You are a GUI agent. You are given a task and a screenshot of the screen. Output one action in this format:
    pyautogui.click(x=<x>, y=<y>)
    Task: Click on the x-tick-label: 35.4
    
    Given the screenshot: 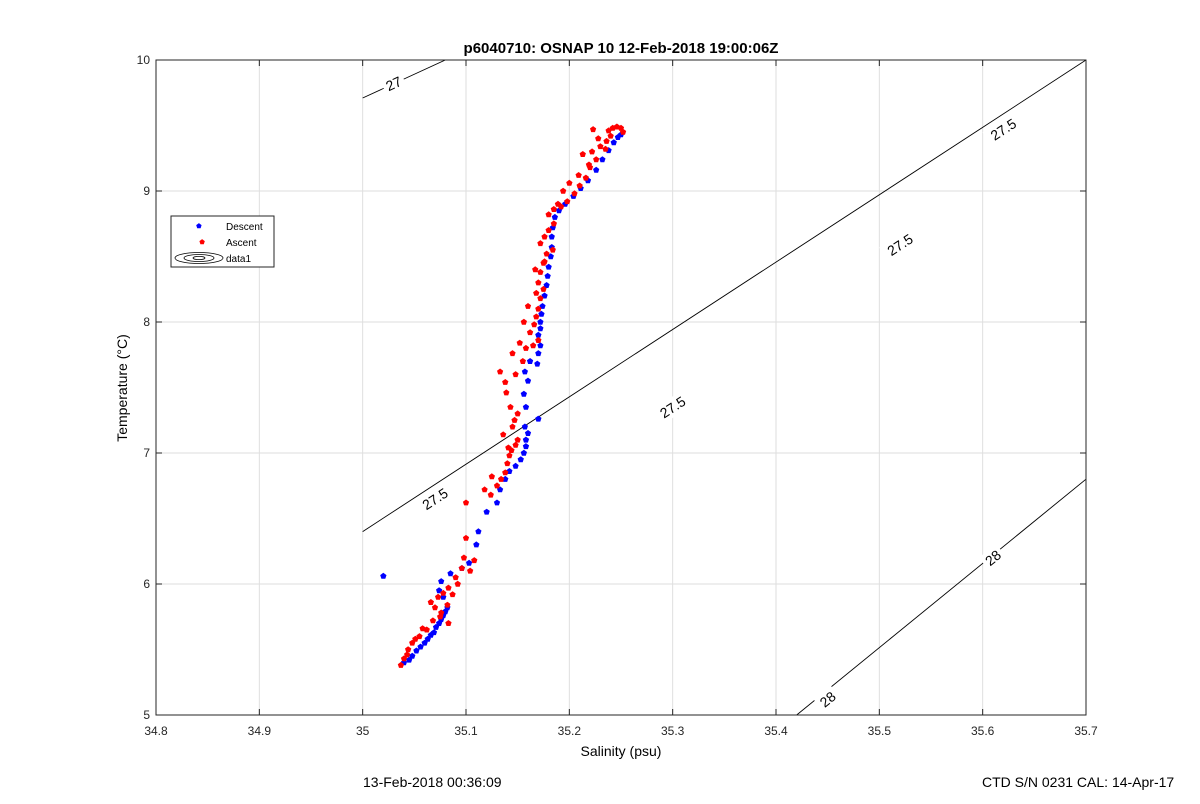 What is the action you would take?
    pyautogui.click(x=776, y=731)
    